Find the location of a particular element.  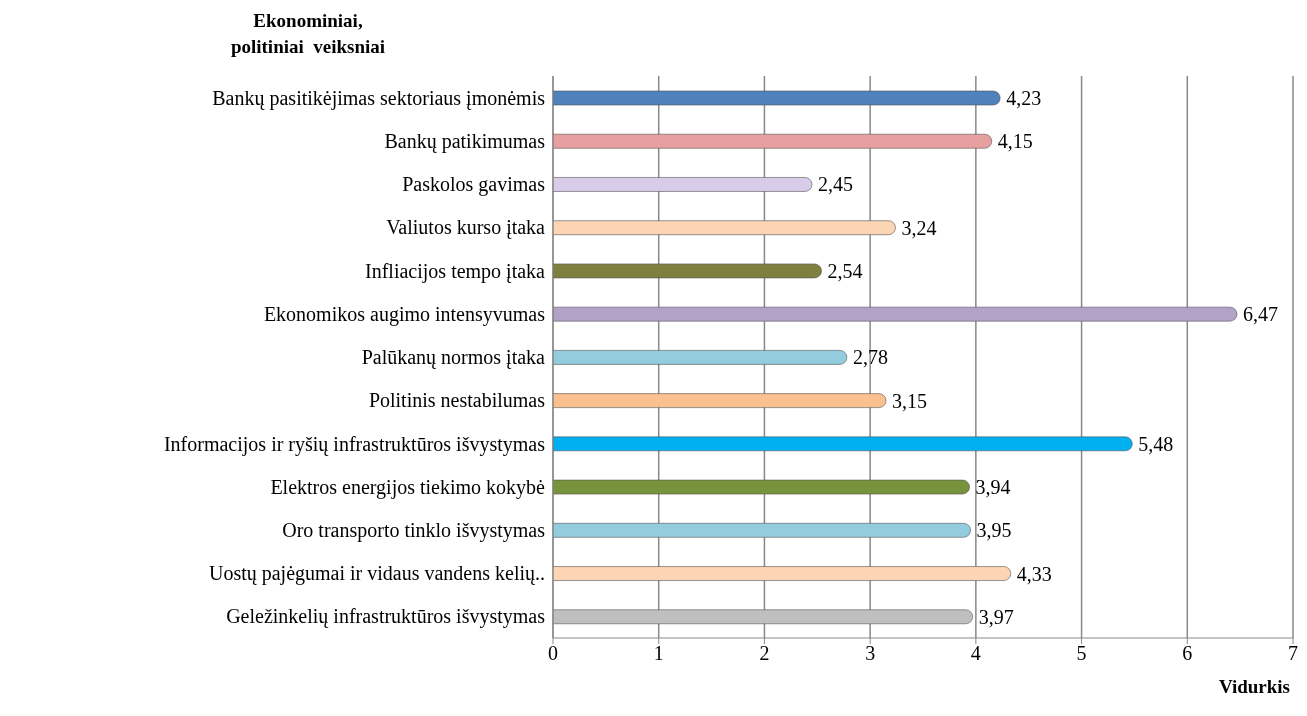

y-tick-label: Bankų pasitikėjimas sektoriaus įmonėmis is located at coordinates (379, 98).